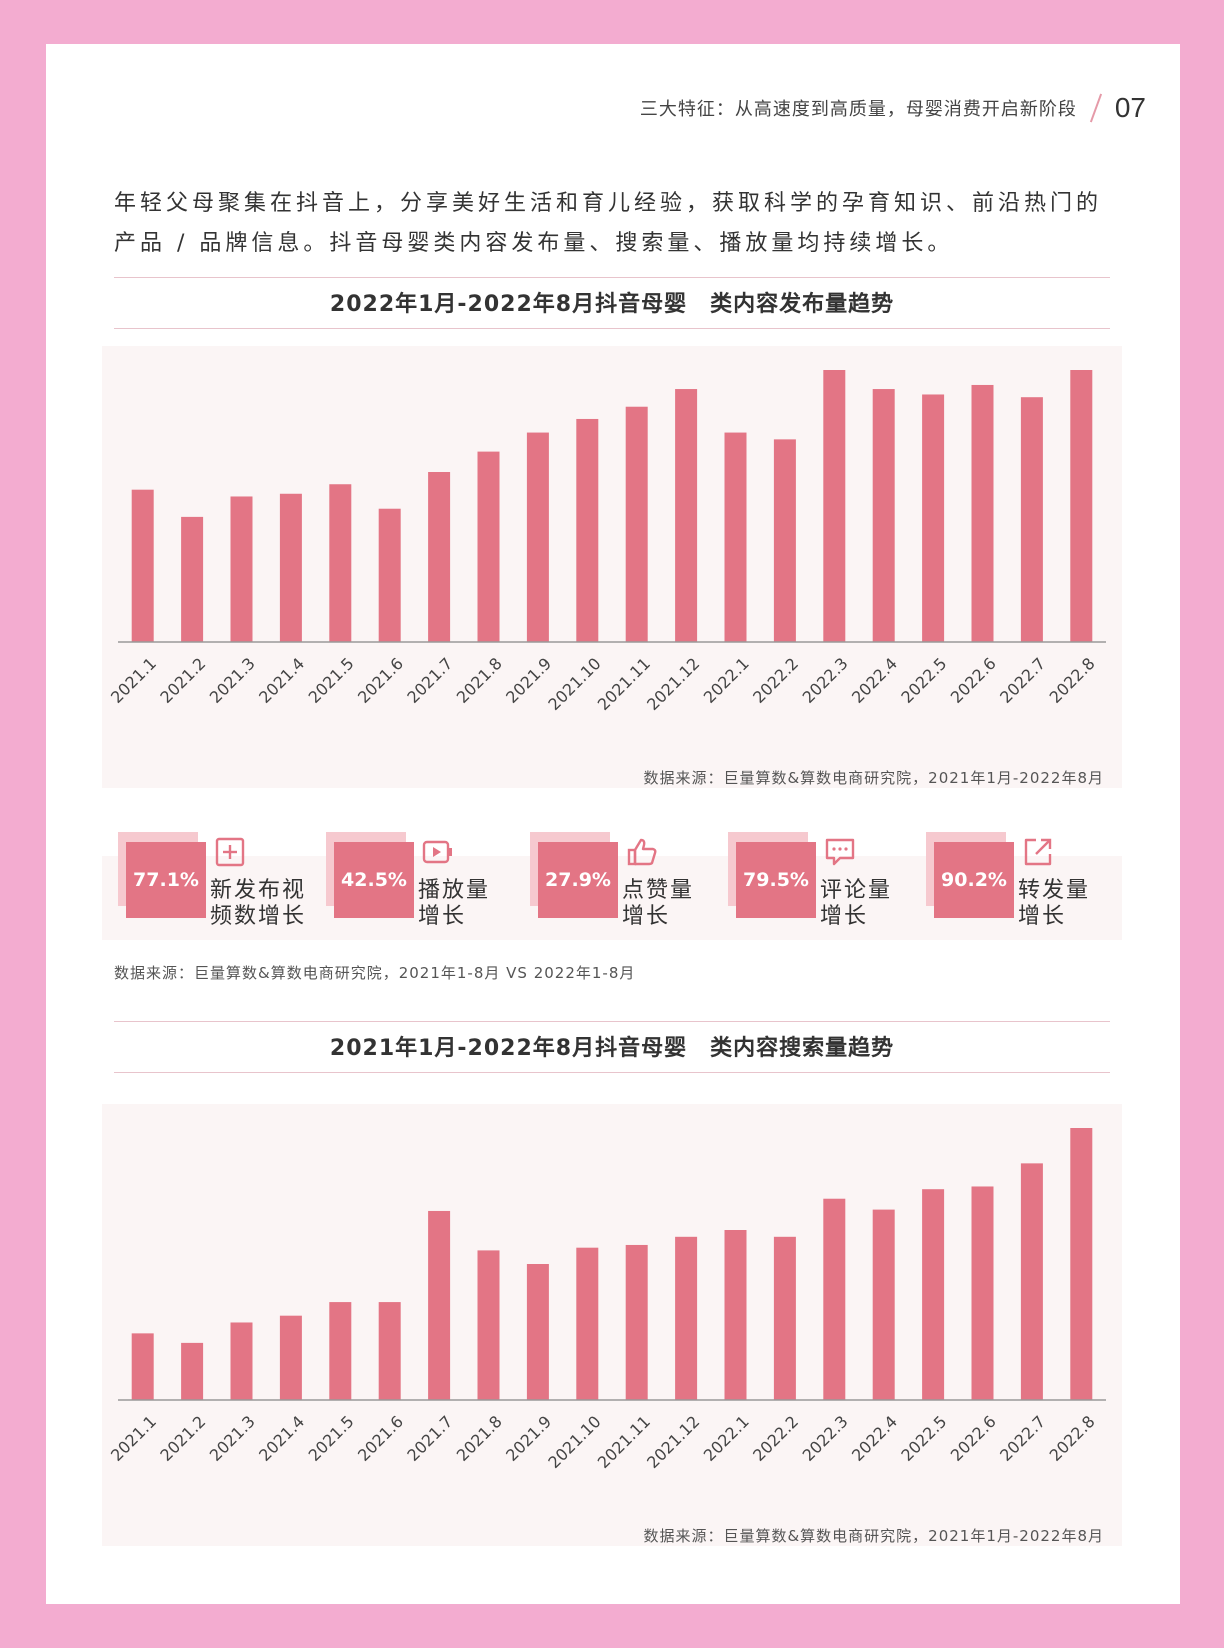  Describe the element at coordinates (429, 680) in the screenshot. I see `x-tick-label: 2021.7` at that location.